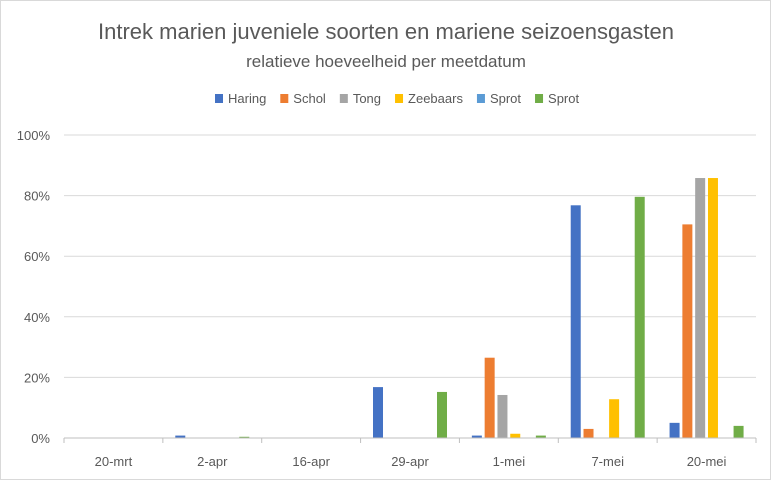  Describe the element at coordinates (410, 461) in the screenshot. I see `x-tick-label: 29-apr` at that location.